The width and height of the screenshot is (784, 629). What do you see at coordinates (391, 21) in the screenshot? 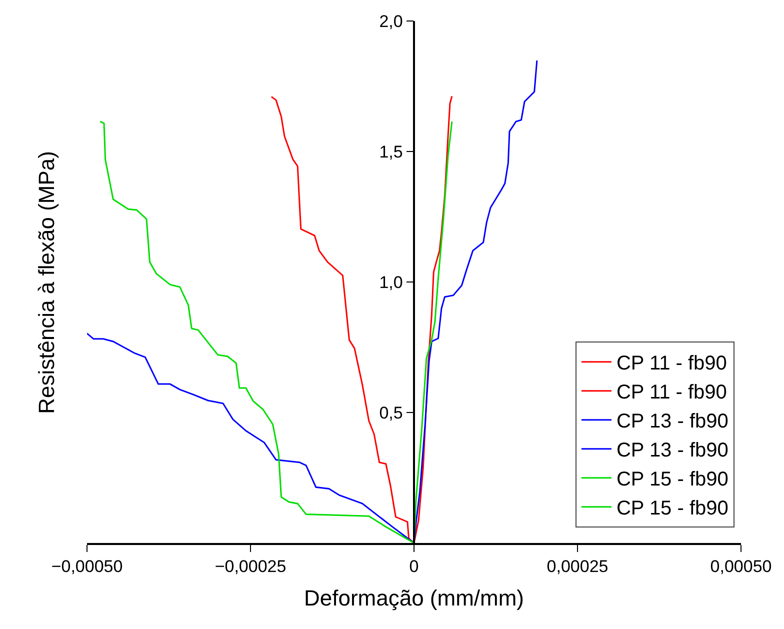
I see `y-tick-label: 2,0` at bounding box center [391, 21].